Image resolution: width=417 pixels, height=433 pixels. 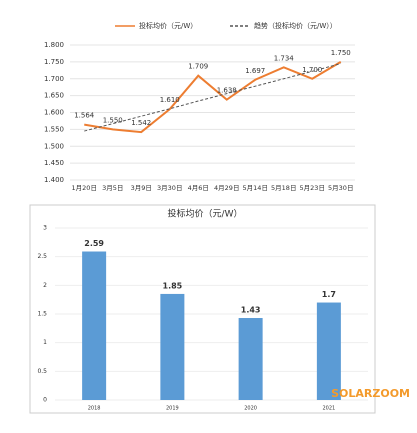 What do you see at coordinates (255, 188) in the screenshot?
I see `x-tick-label: 5月14日` at bounding box center [255, 188].